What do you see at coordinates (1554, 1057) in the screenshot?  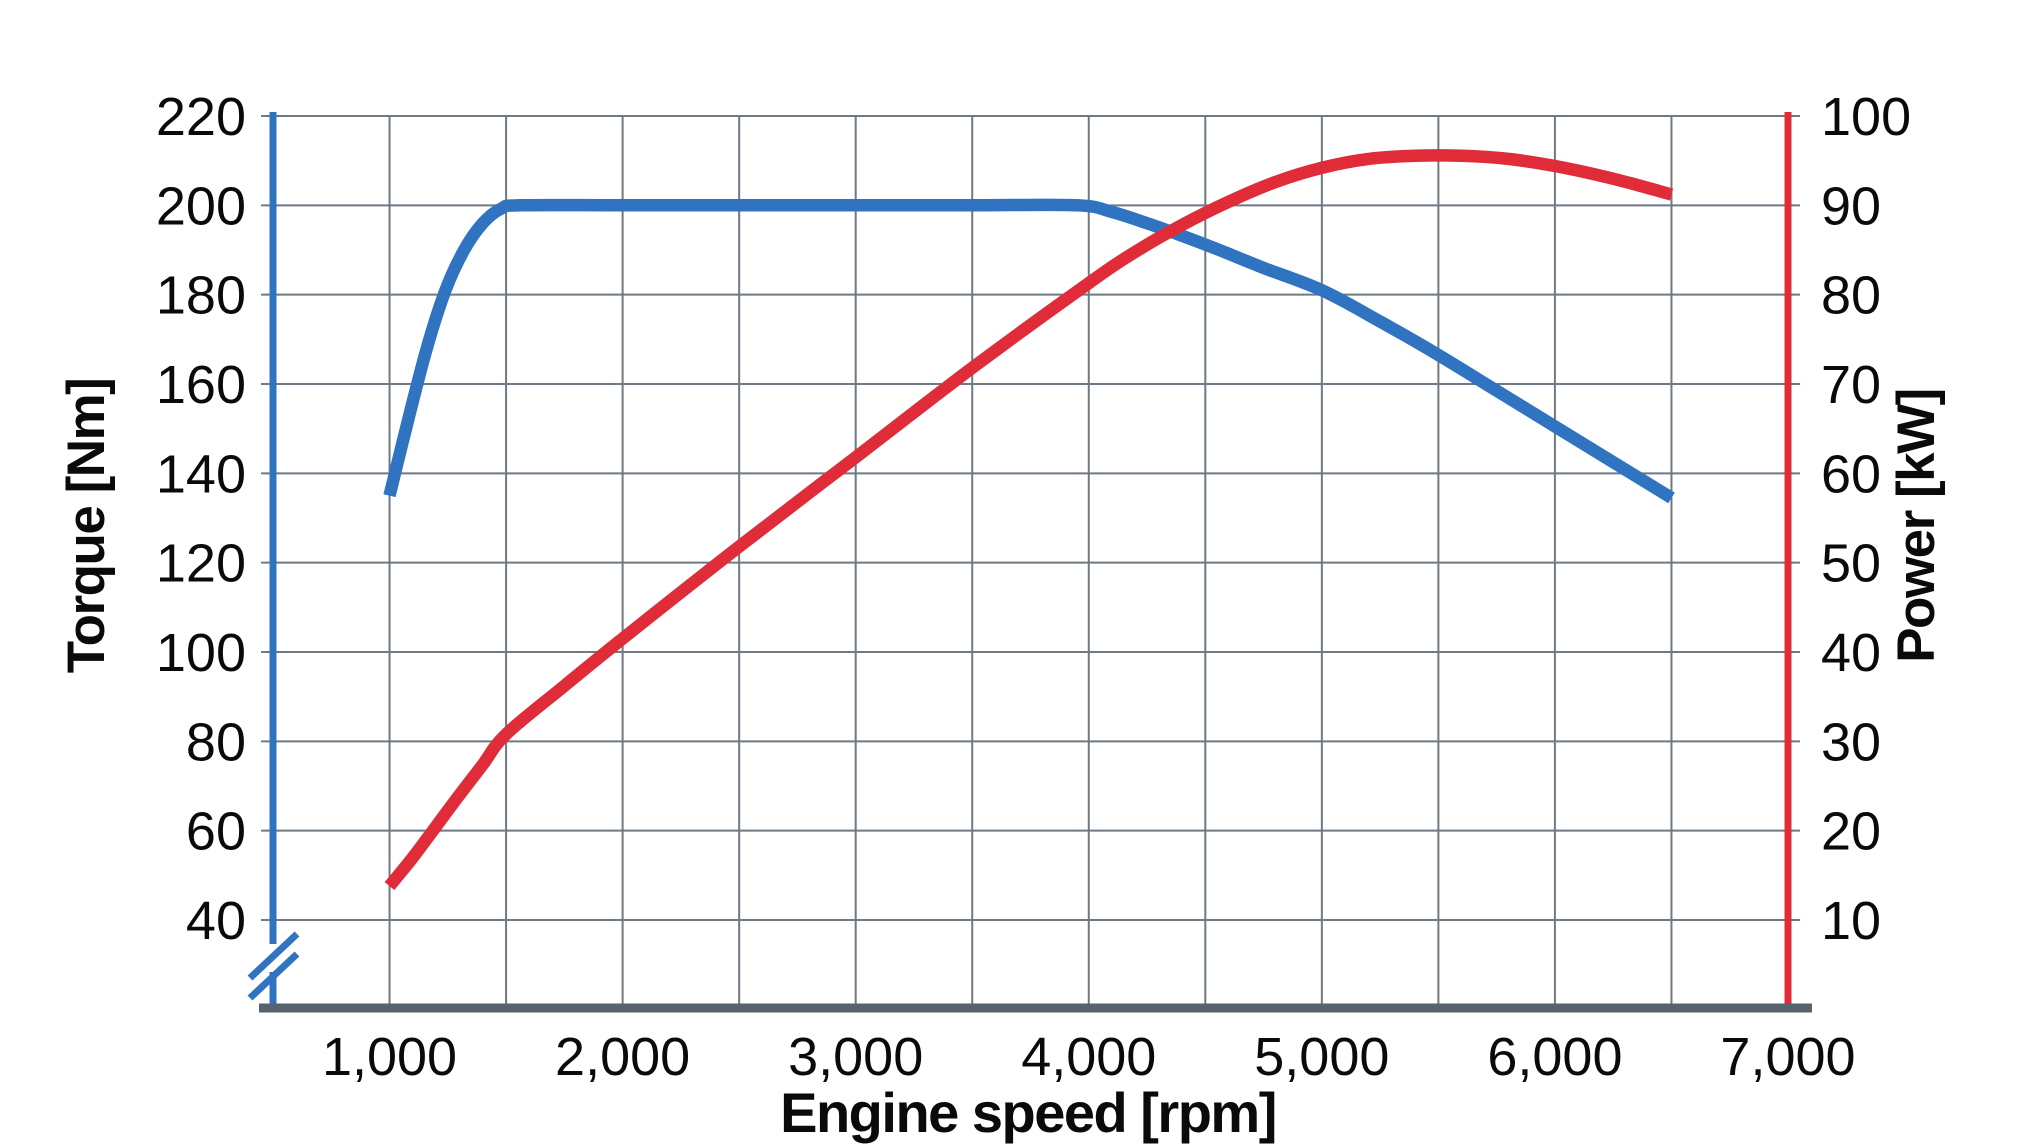 I see `rpm-tick-label: 6,000` at bounding box center [1554, 1057].